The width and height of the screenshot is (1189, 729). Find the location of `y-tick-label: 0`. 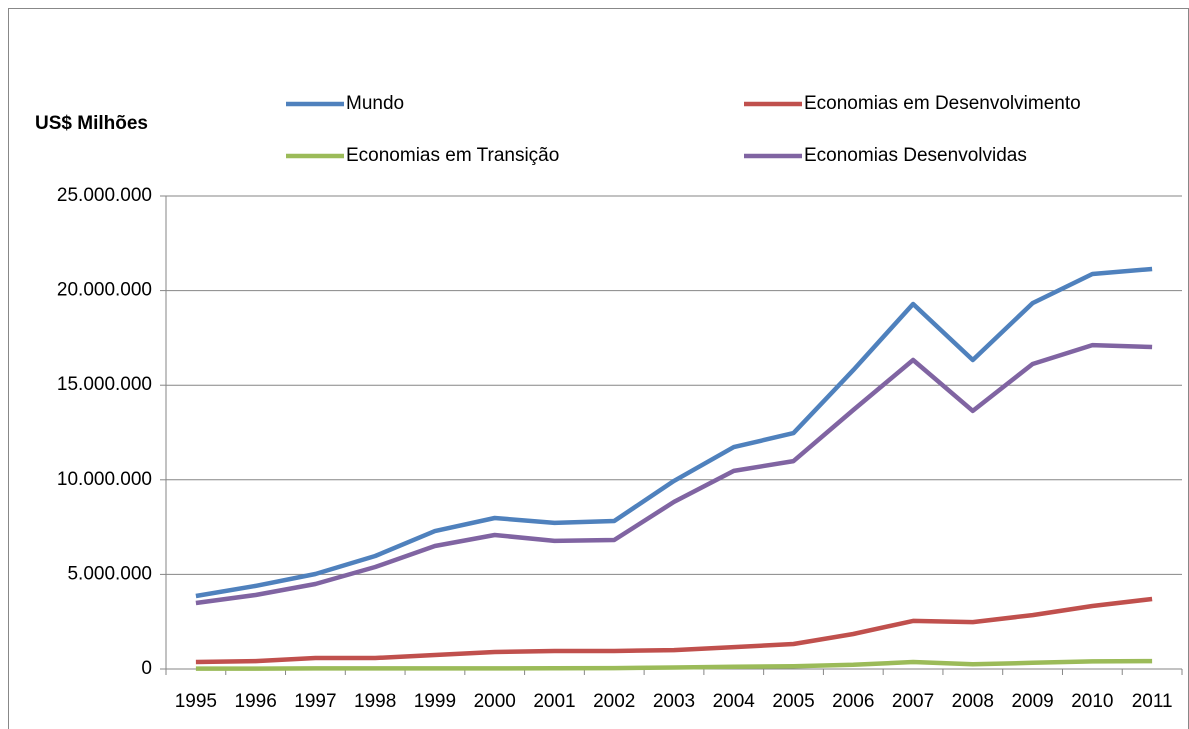

y-tick-label: 0 is located at coordinates (146, 668).